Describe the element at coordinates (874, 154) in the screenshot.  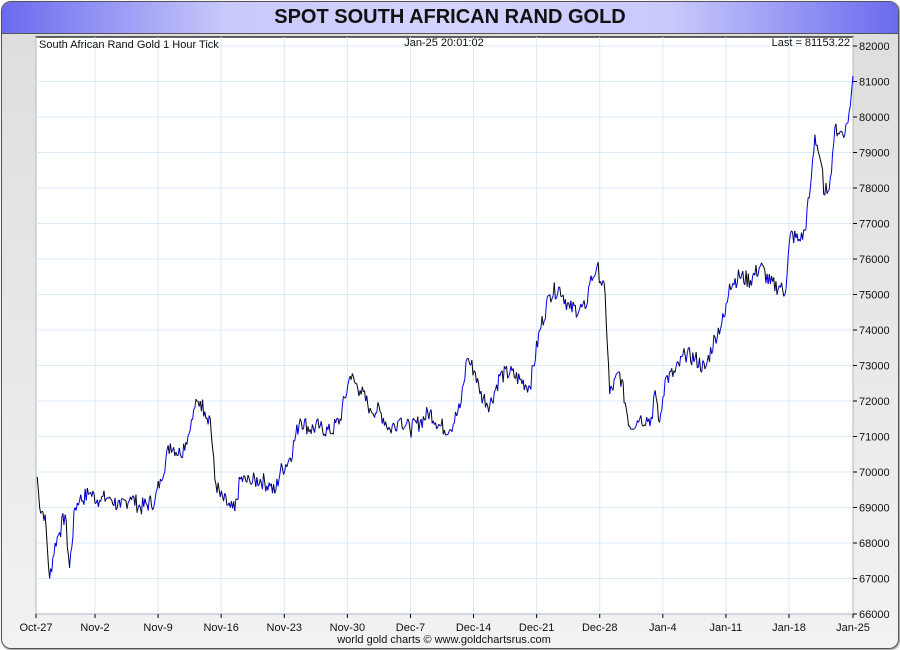
I see `y-tick-label: 79000` at that location.